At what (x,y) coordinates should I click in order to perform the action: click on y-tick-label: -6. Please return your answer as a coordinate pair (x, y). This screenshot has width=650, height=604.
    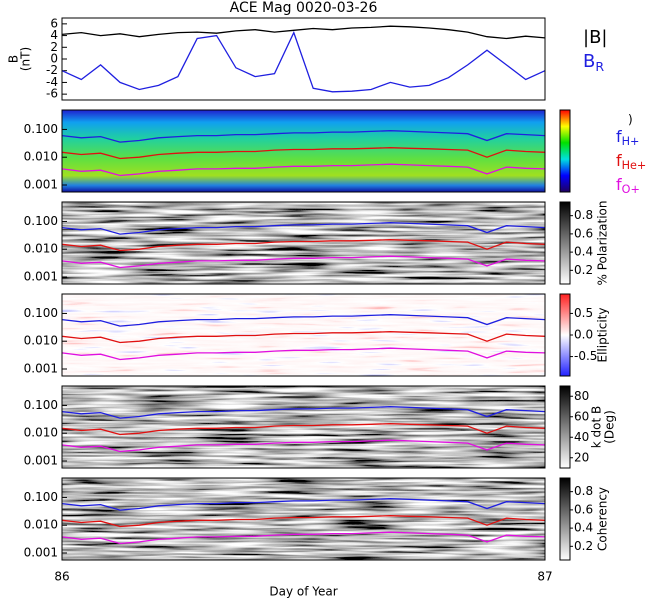
    Looking at the image, I should click on (52, 94).